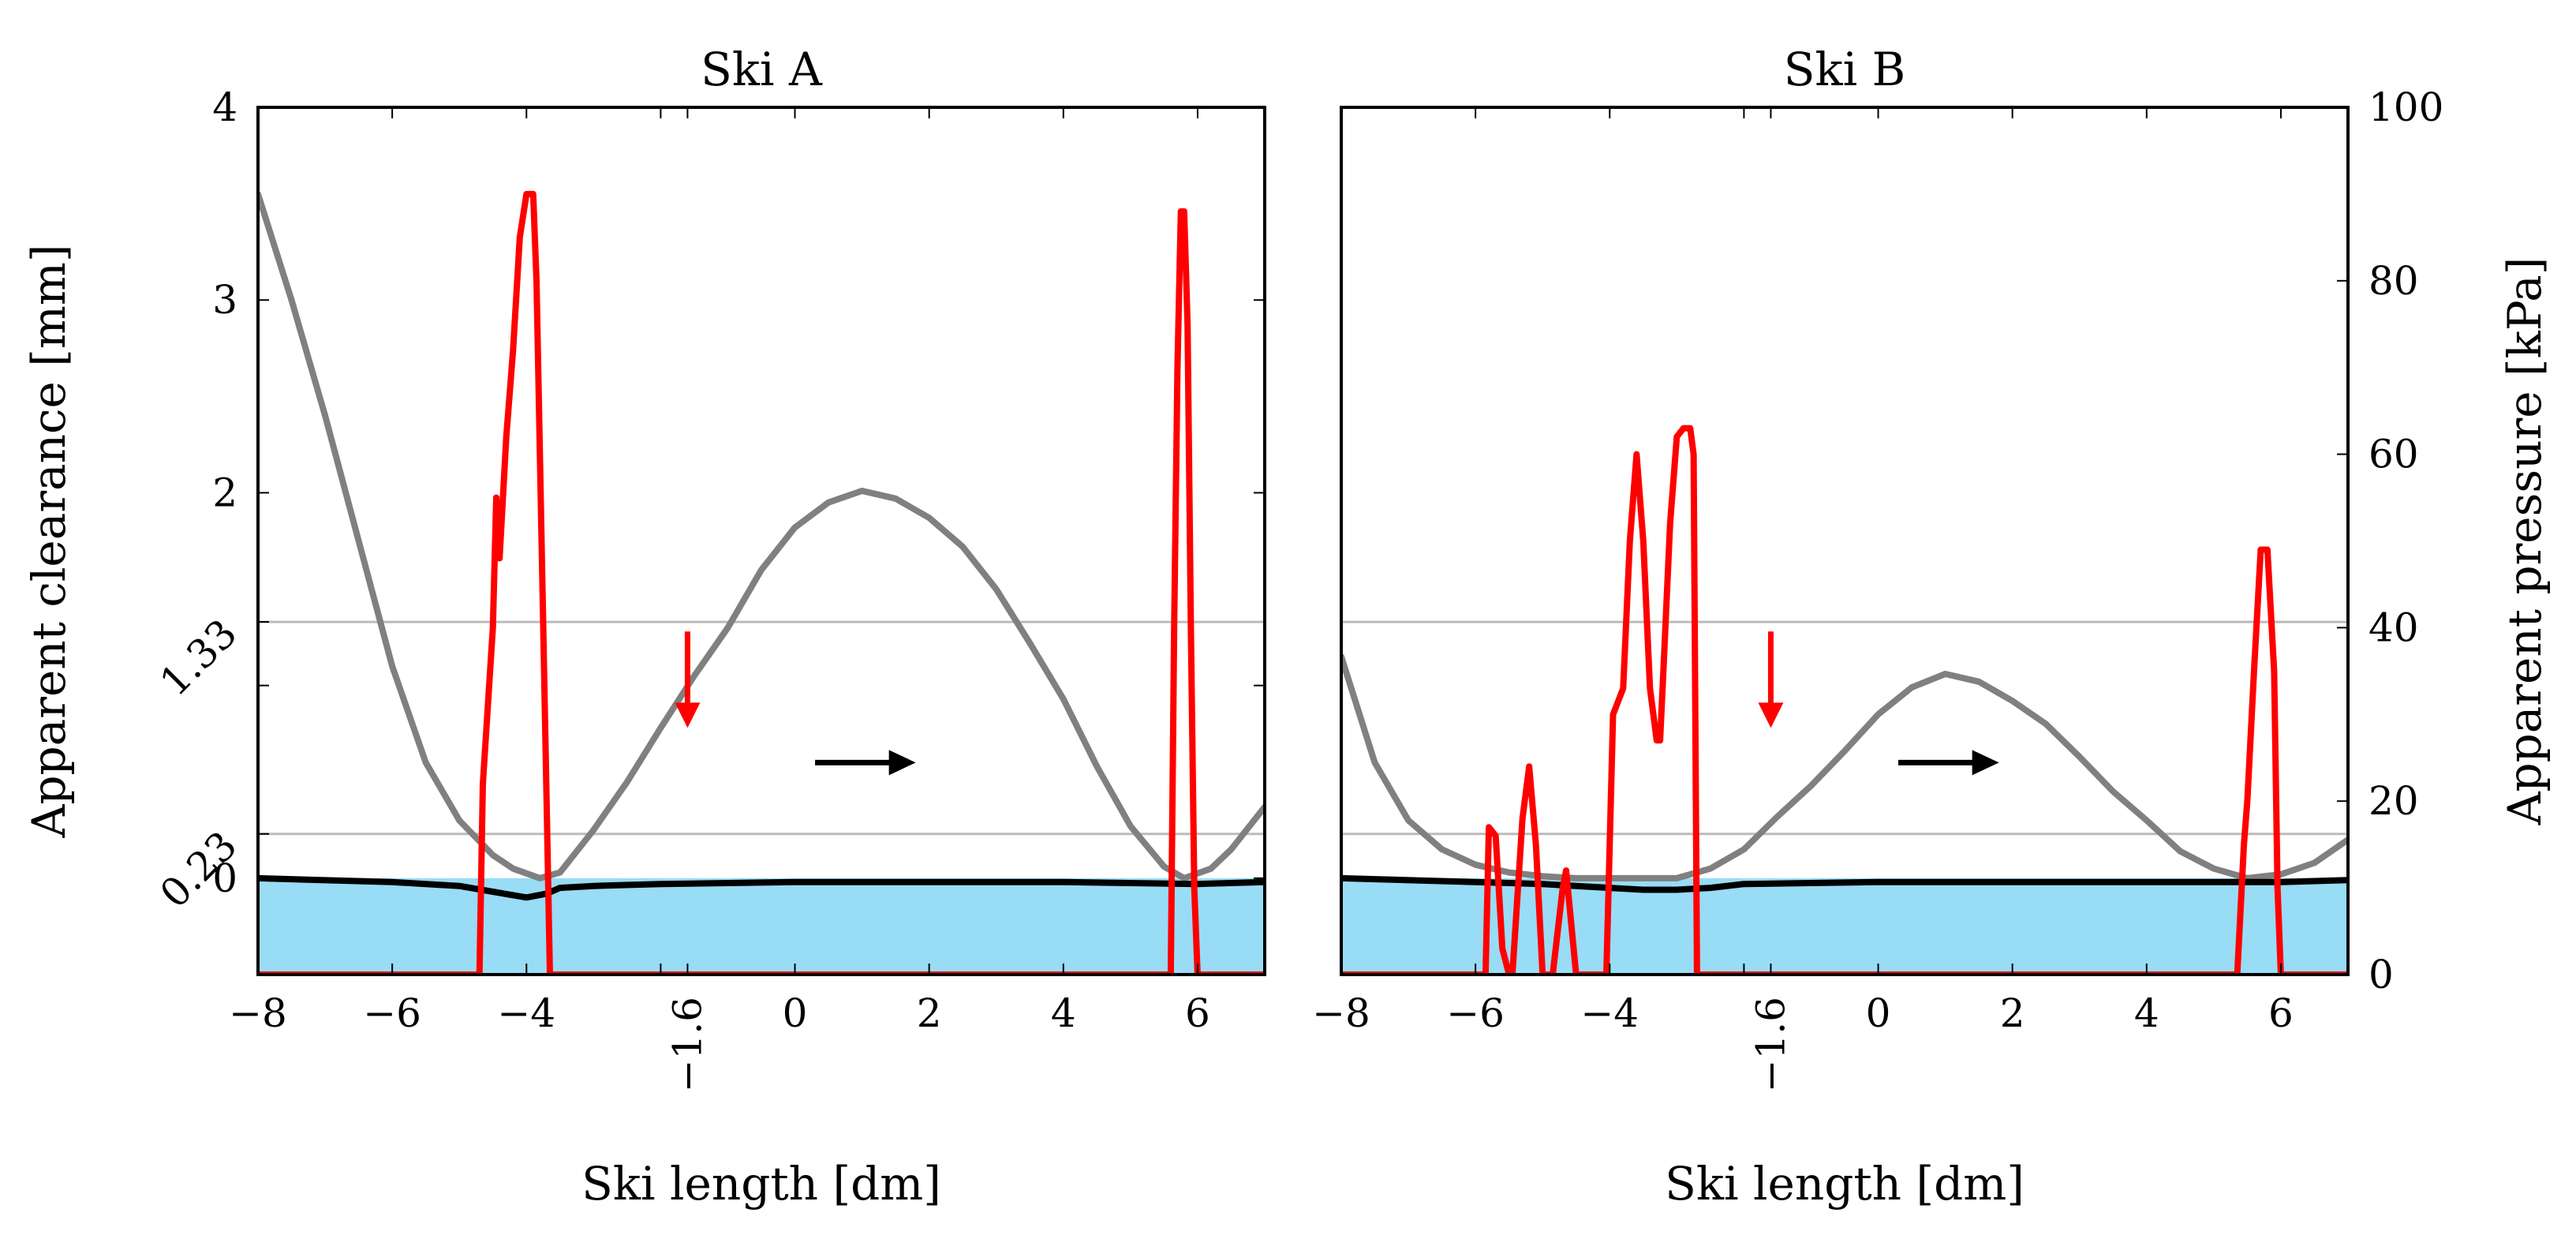 Image resolution: width=2576 pixels, height=1235 pixels. What do you see at coordinates (1948, 763) in the screenshot?
I see `ski-b-arrow-right` at bounding box center [1948, 763].